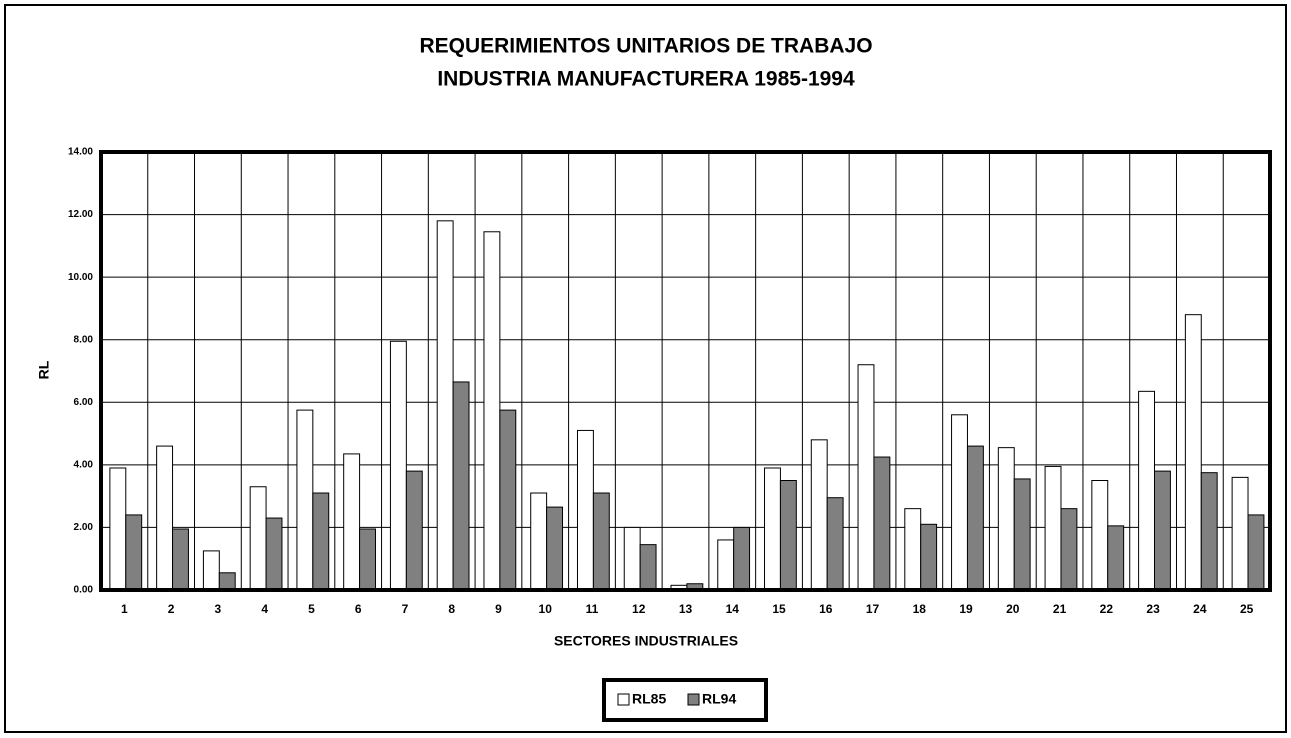 Image resolution: width=1291 pixels, height=738 pixels. Describe the element at coordinates (719, 699) in the screenshot. I see `legend-label: RL94` at that location.